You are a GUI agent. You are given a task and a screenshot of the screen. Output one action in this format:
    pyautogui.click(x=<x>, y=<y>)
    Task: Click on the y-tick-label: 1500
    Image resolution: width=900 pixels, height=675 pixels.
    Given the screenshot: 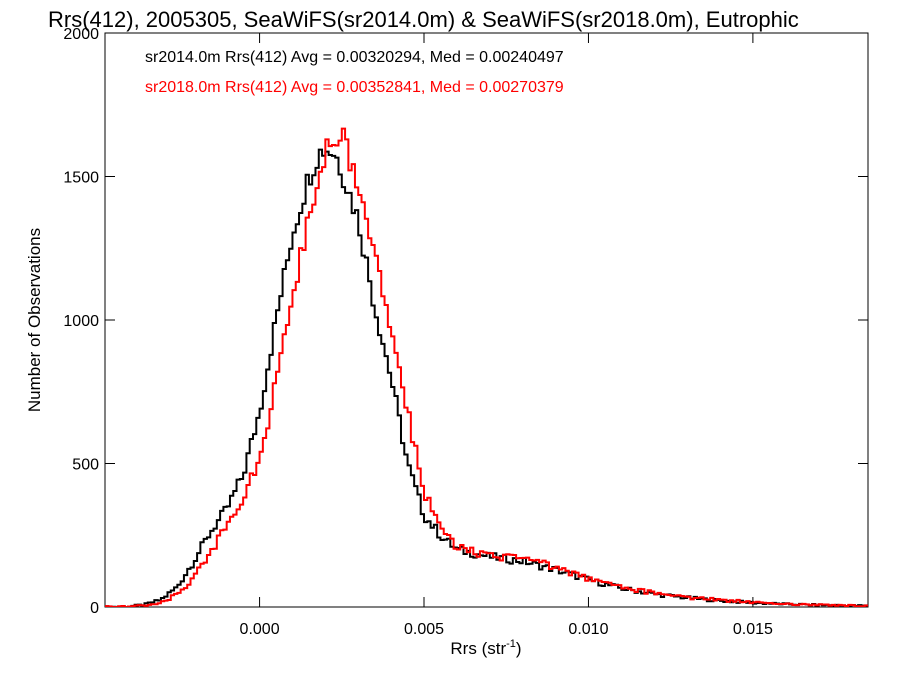 What is the action you would take?
    pyautogui.click(x=81, y=178)
    